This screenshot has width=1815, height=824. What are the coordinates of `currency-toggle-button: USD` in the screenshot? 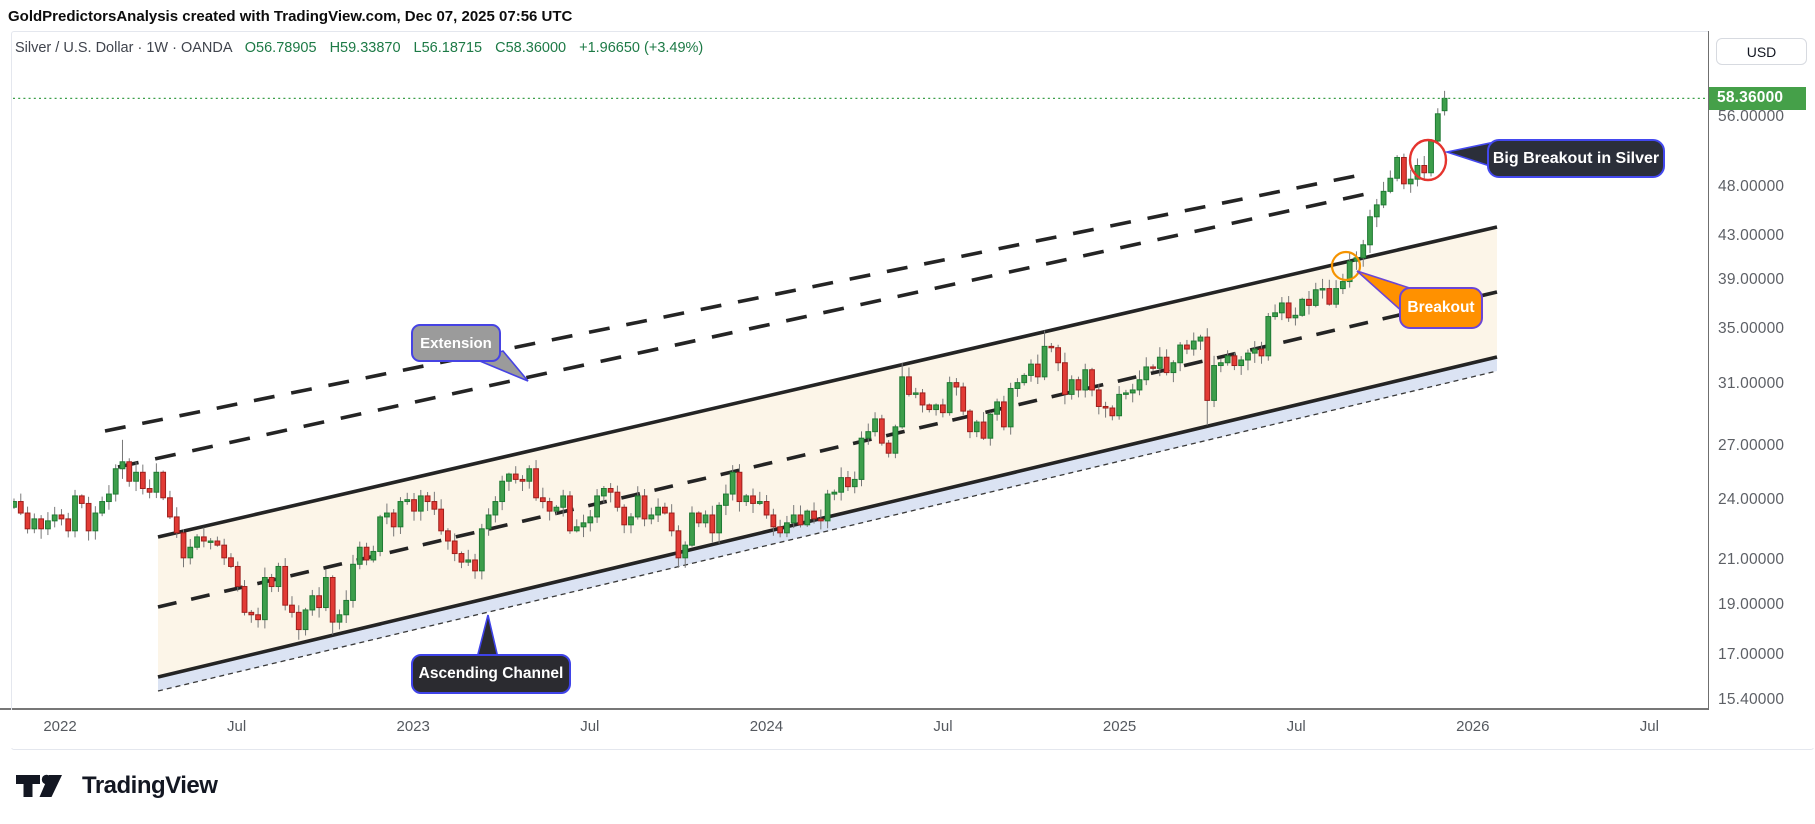 It's located at (1761, 51).